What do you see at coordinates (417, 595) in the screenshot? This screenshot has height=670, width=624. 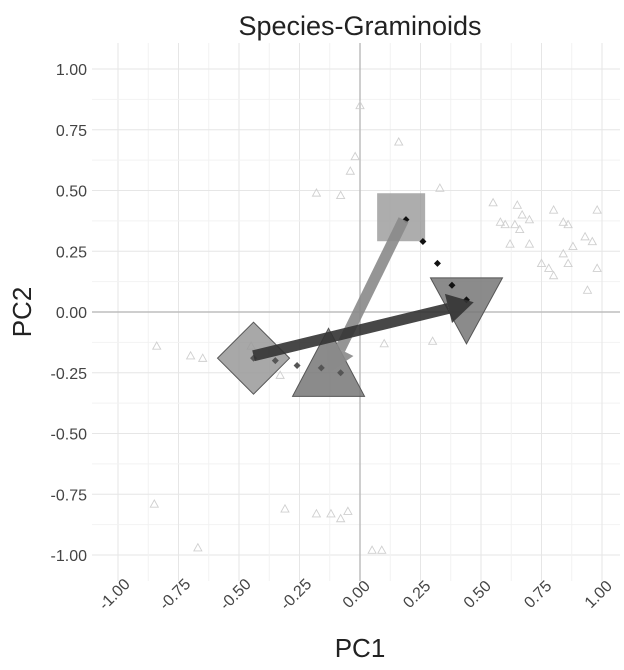 I see `x-tick-label: 0.25` at bounding box center [417, 595].